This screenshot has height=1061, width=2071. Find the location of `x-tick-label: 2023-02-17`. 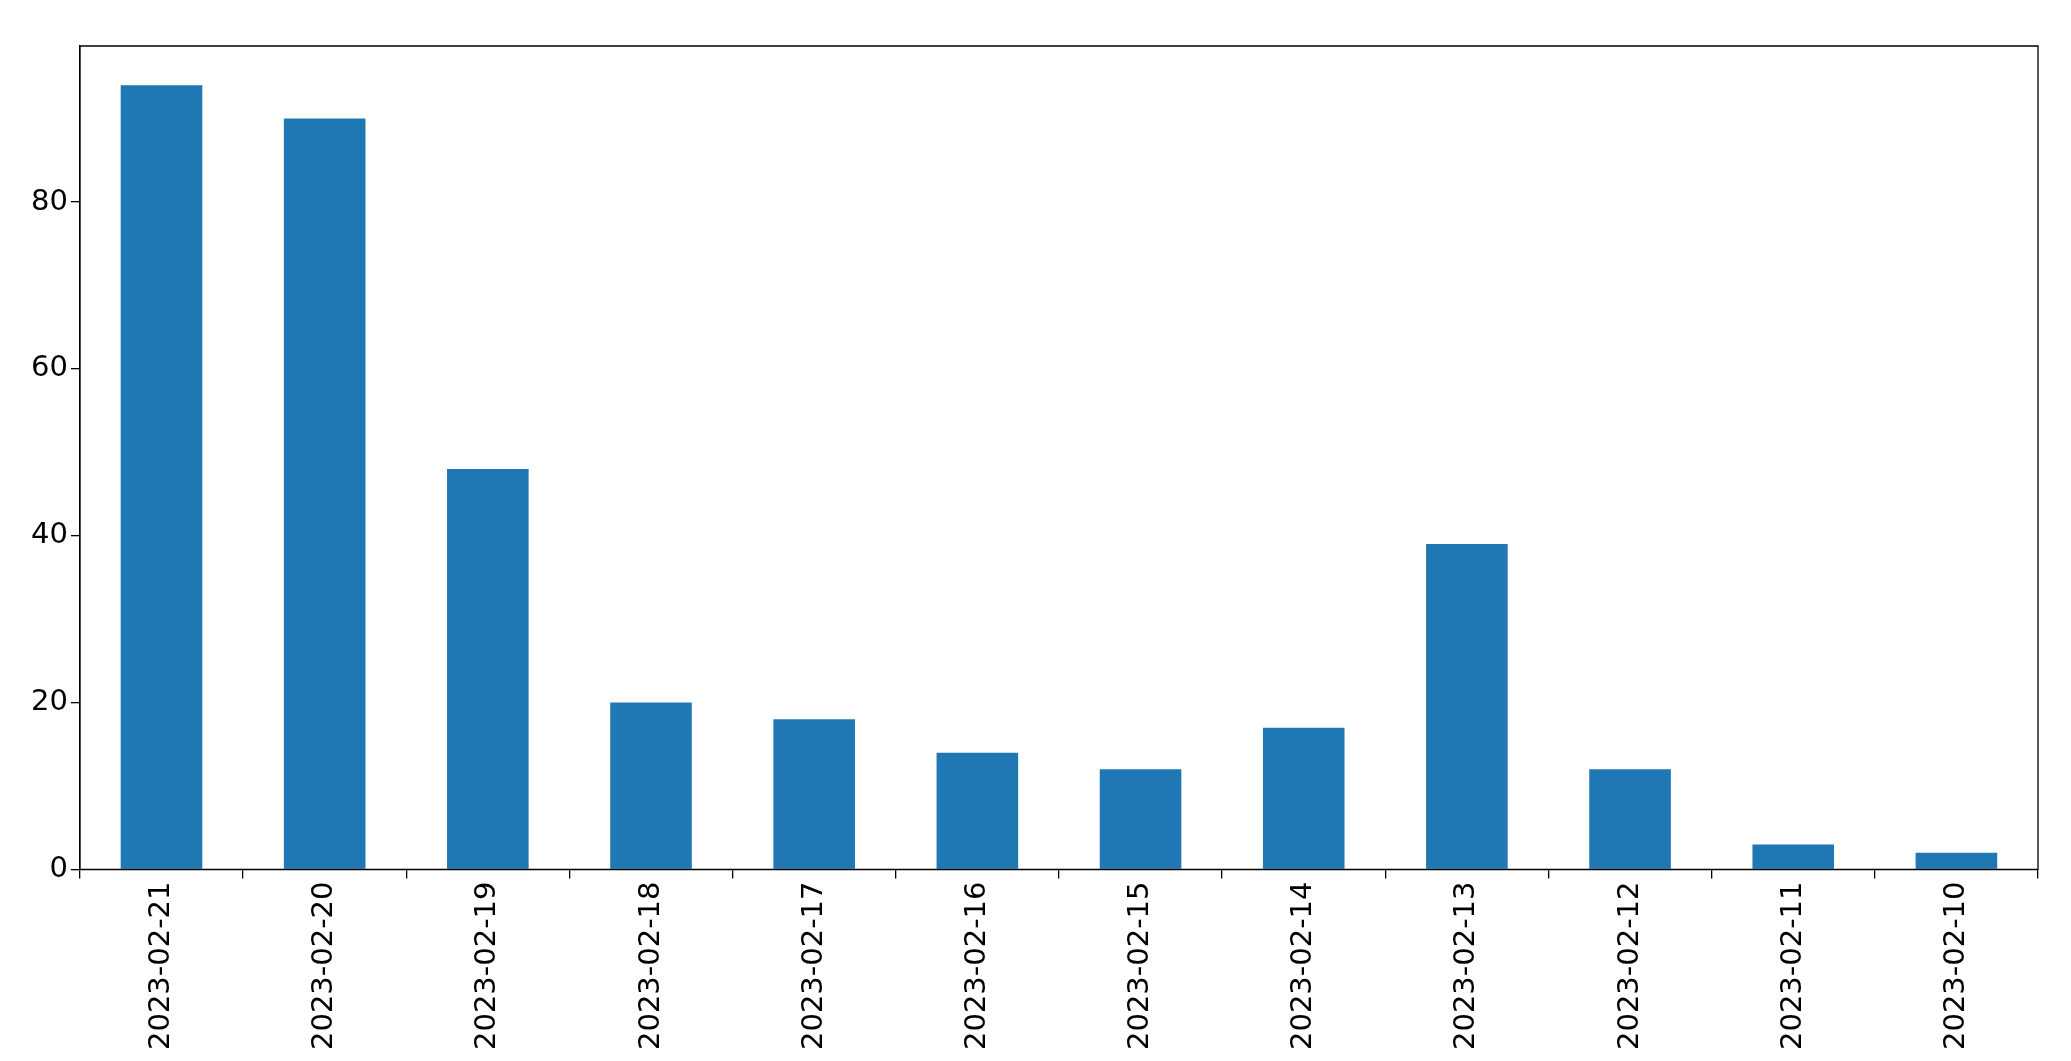

x-tick-label: 2023-02-17 is located at coordinates (811, 966).